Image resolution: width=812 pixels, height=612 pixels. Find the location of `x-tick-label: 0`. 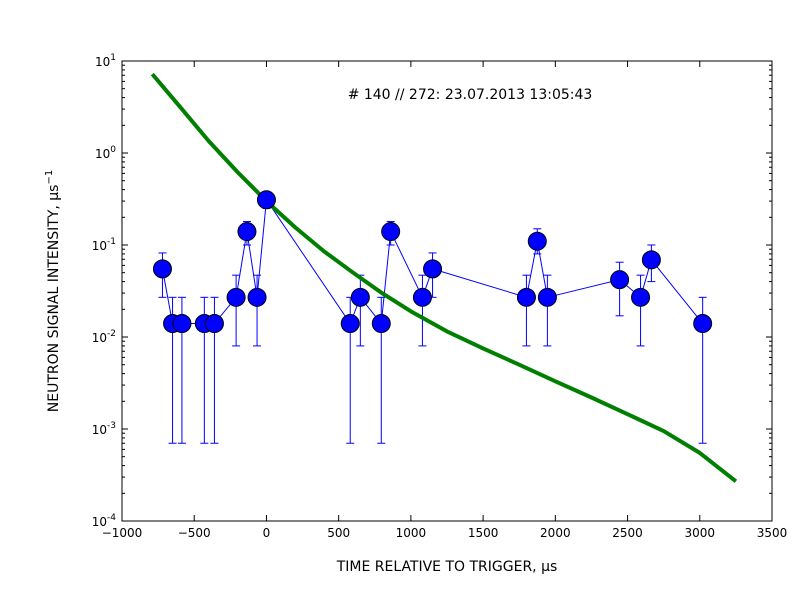

x-tick-label: 0 is located at coordinates (267, 533).